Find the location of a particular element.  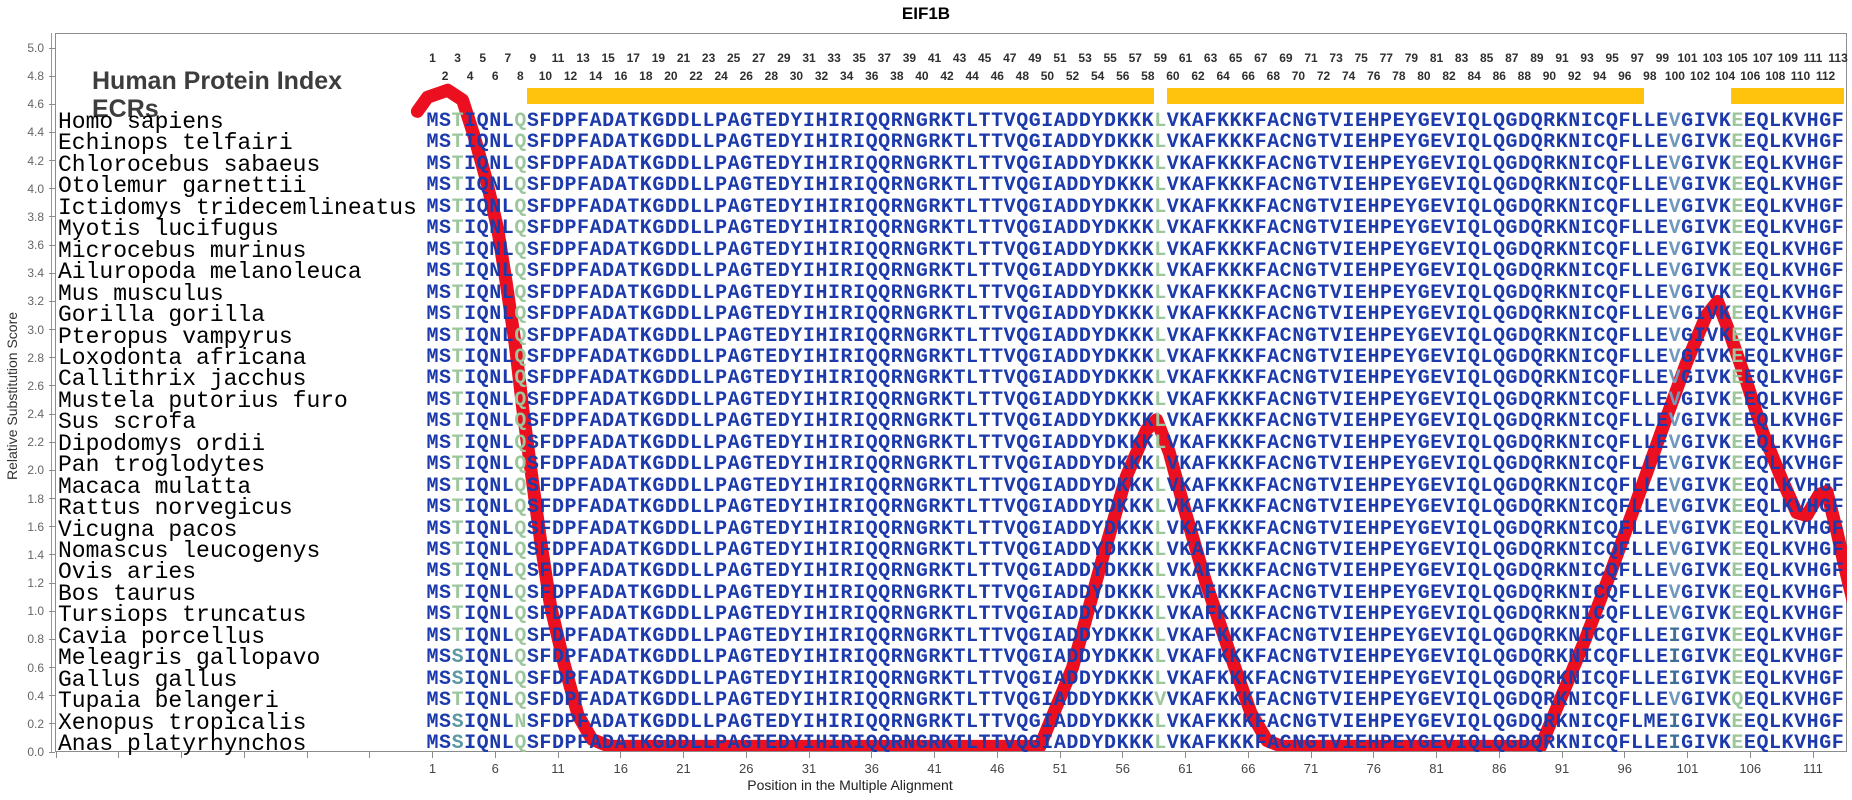

top-index-number: 110 is located at coordinates (1800, 76).